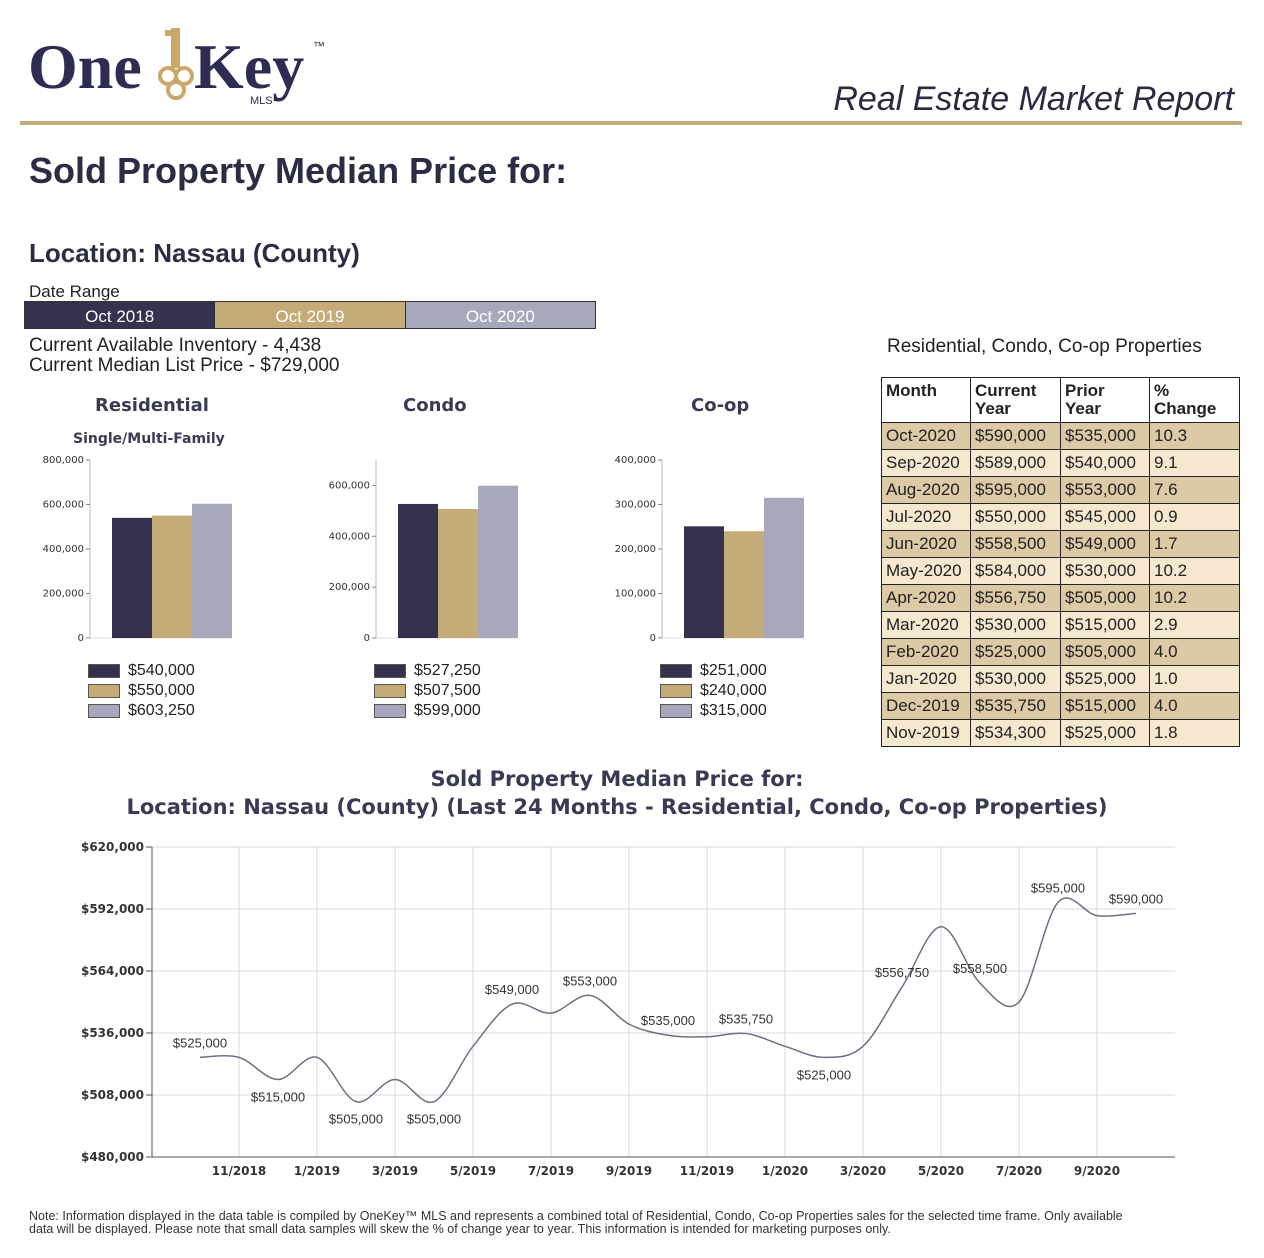 Image resolution: width=1264 pixels, height=1258 pixels. Describe the element at coordinates (1015, 706) in the screenshot. I see `cell-current-year: $535,750` at that location.